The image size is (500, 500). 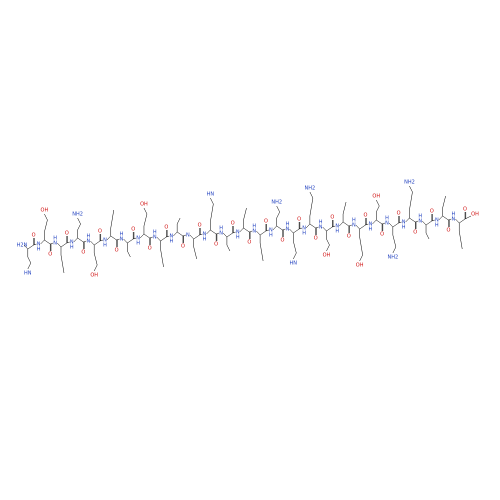 What do you see at coordinates (45, 211) in the screenshot?
I see `side-chain-label: OH` at bounding box center [45, 211].